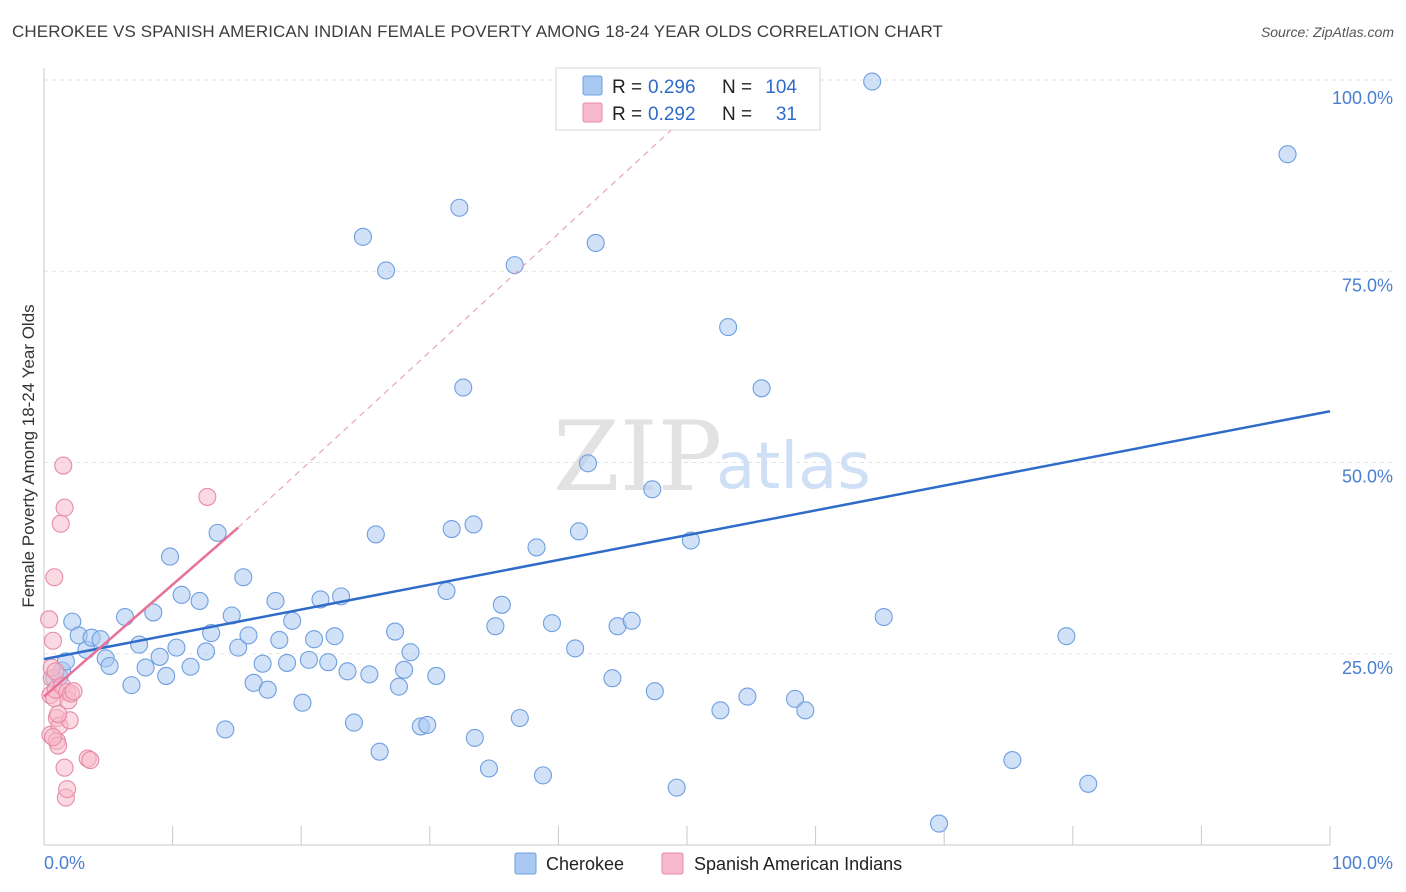 The width and height of the screenshot is (1406, 892). Describe the element at coordinates (737, 87) in the screenshot. I see `legend-n-label-cherokee: N =` at that location.